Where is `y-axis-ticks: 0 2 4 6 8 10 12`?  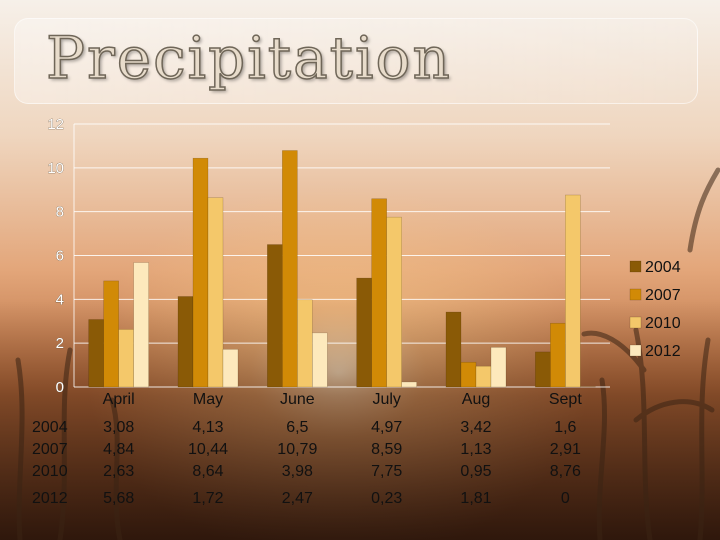 y-axis-ticks: 0 2 4 6 8 10 12 is located at coordinates (55, 256).